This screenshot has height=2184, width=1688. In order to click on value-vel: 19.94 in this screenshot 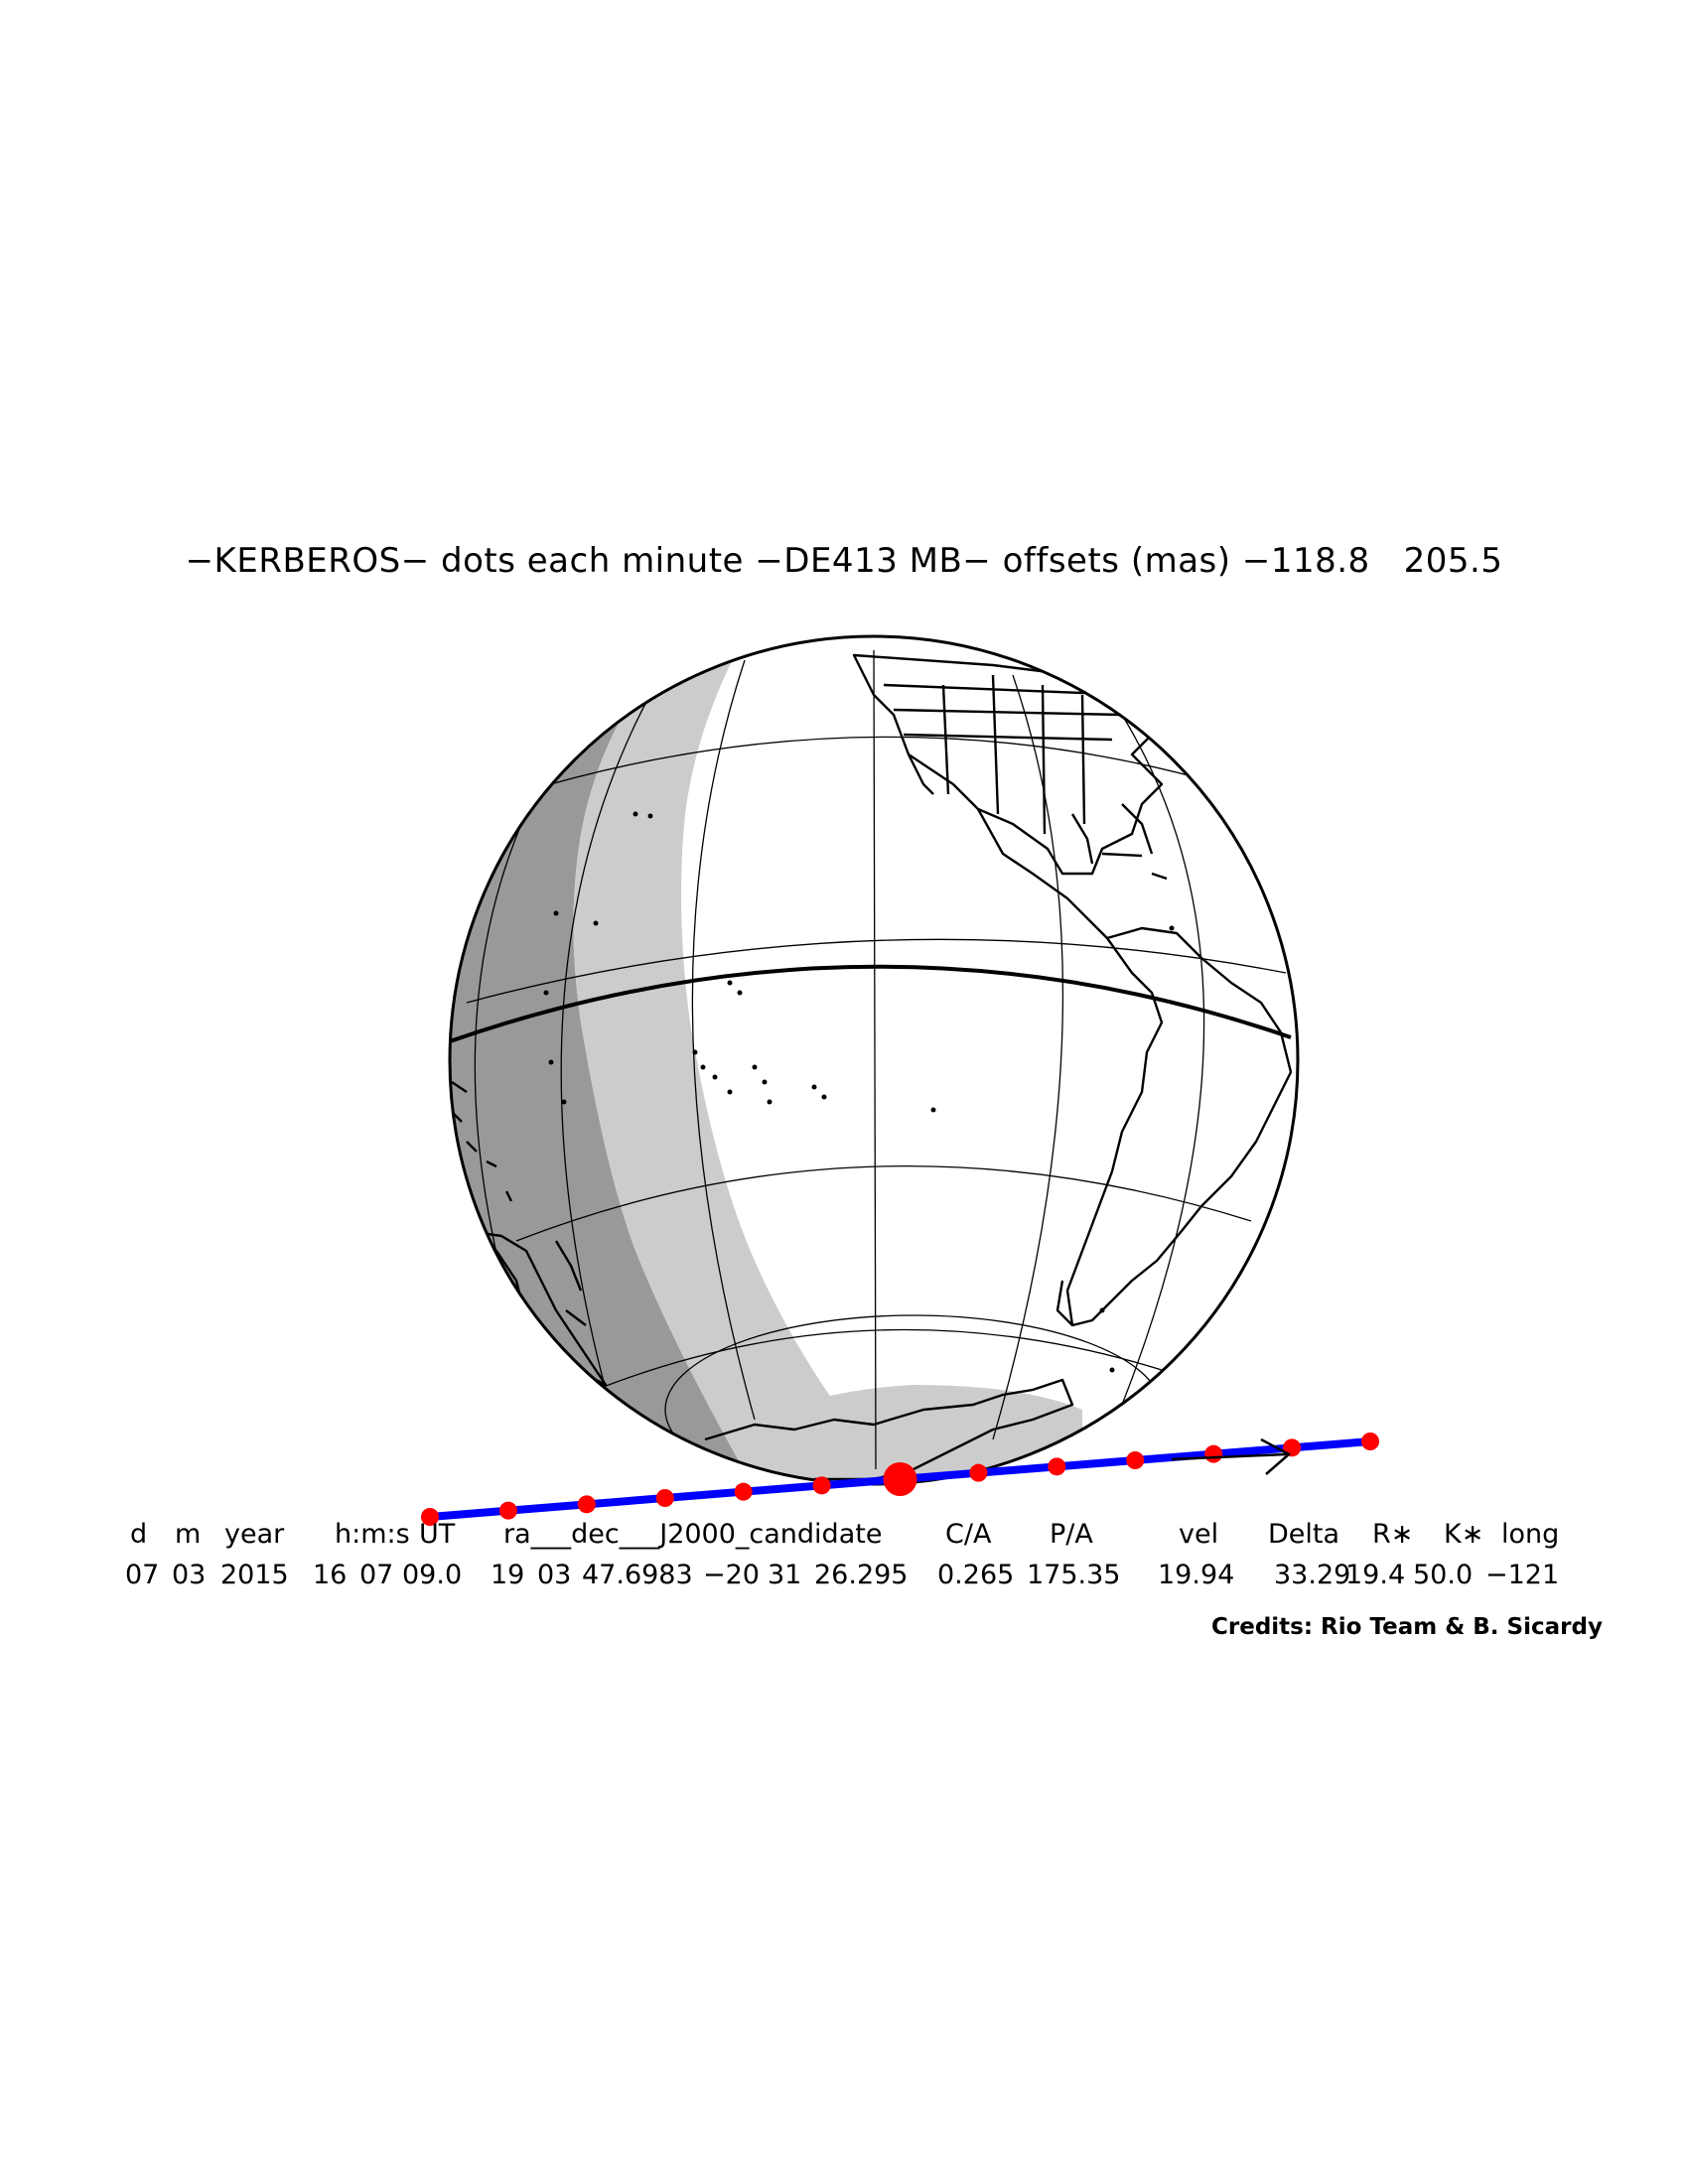, I will do `click(1196, 1575)`.